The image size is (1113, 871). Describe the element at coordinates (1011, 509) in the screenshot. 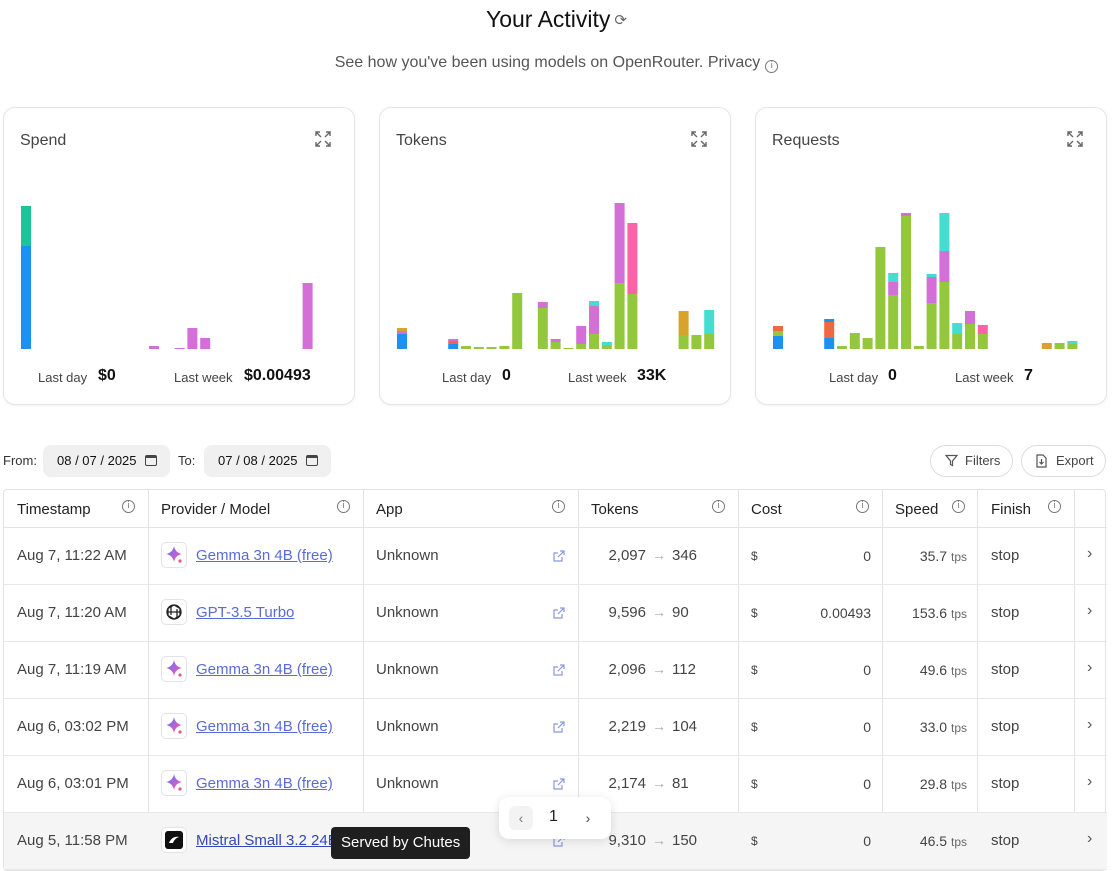

I see `header-finish: Finish` at that location.